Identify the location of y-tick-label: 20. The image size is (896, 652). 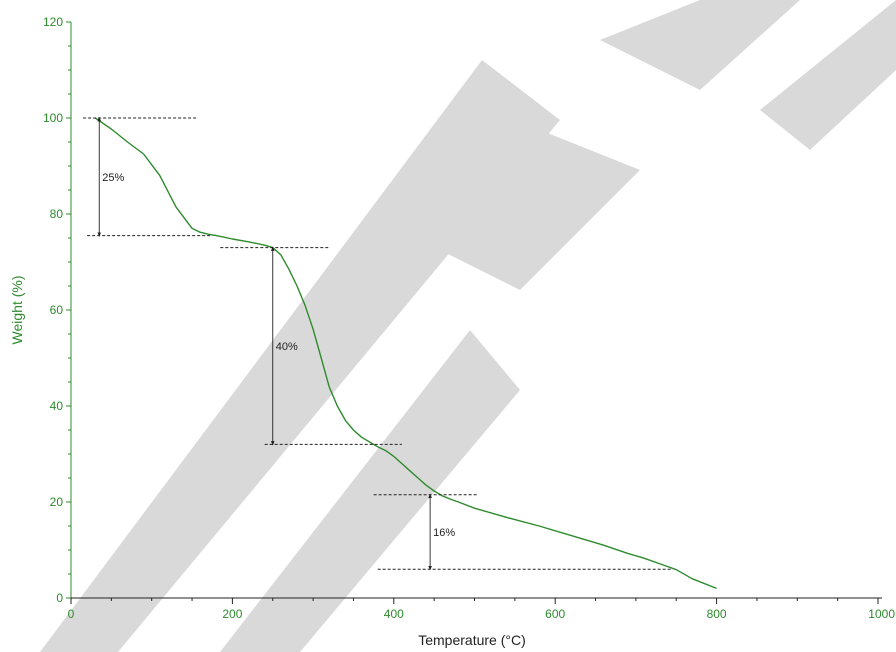
(57, 502).